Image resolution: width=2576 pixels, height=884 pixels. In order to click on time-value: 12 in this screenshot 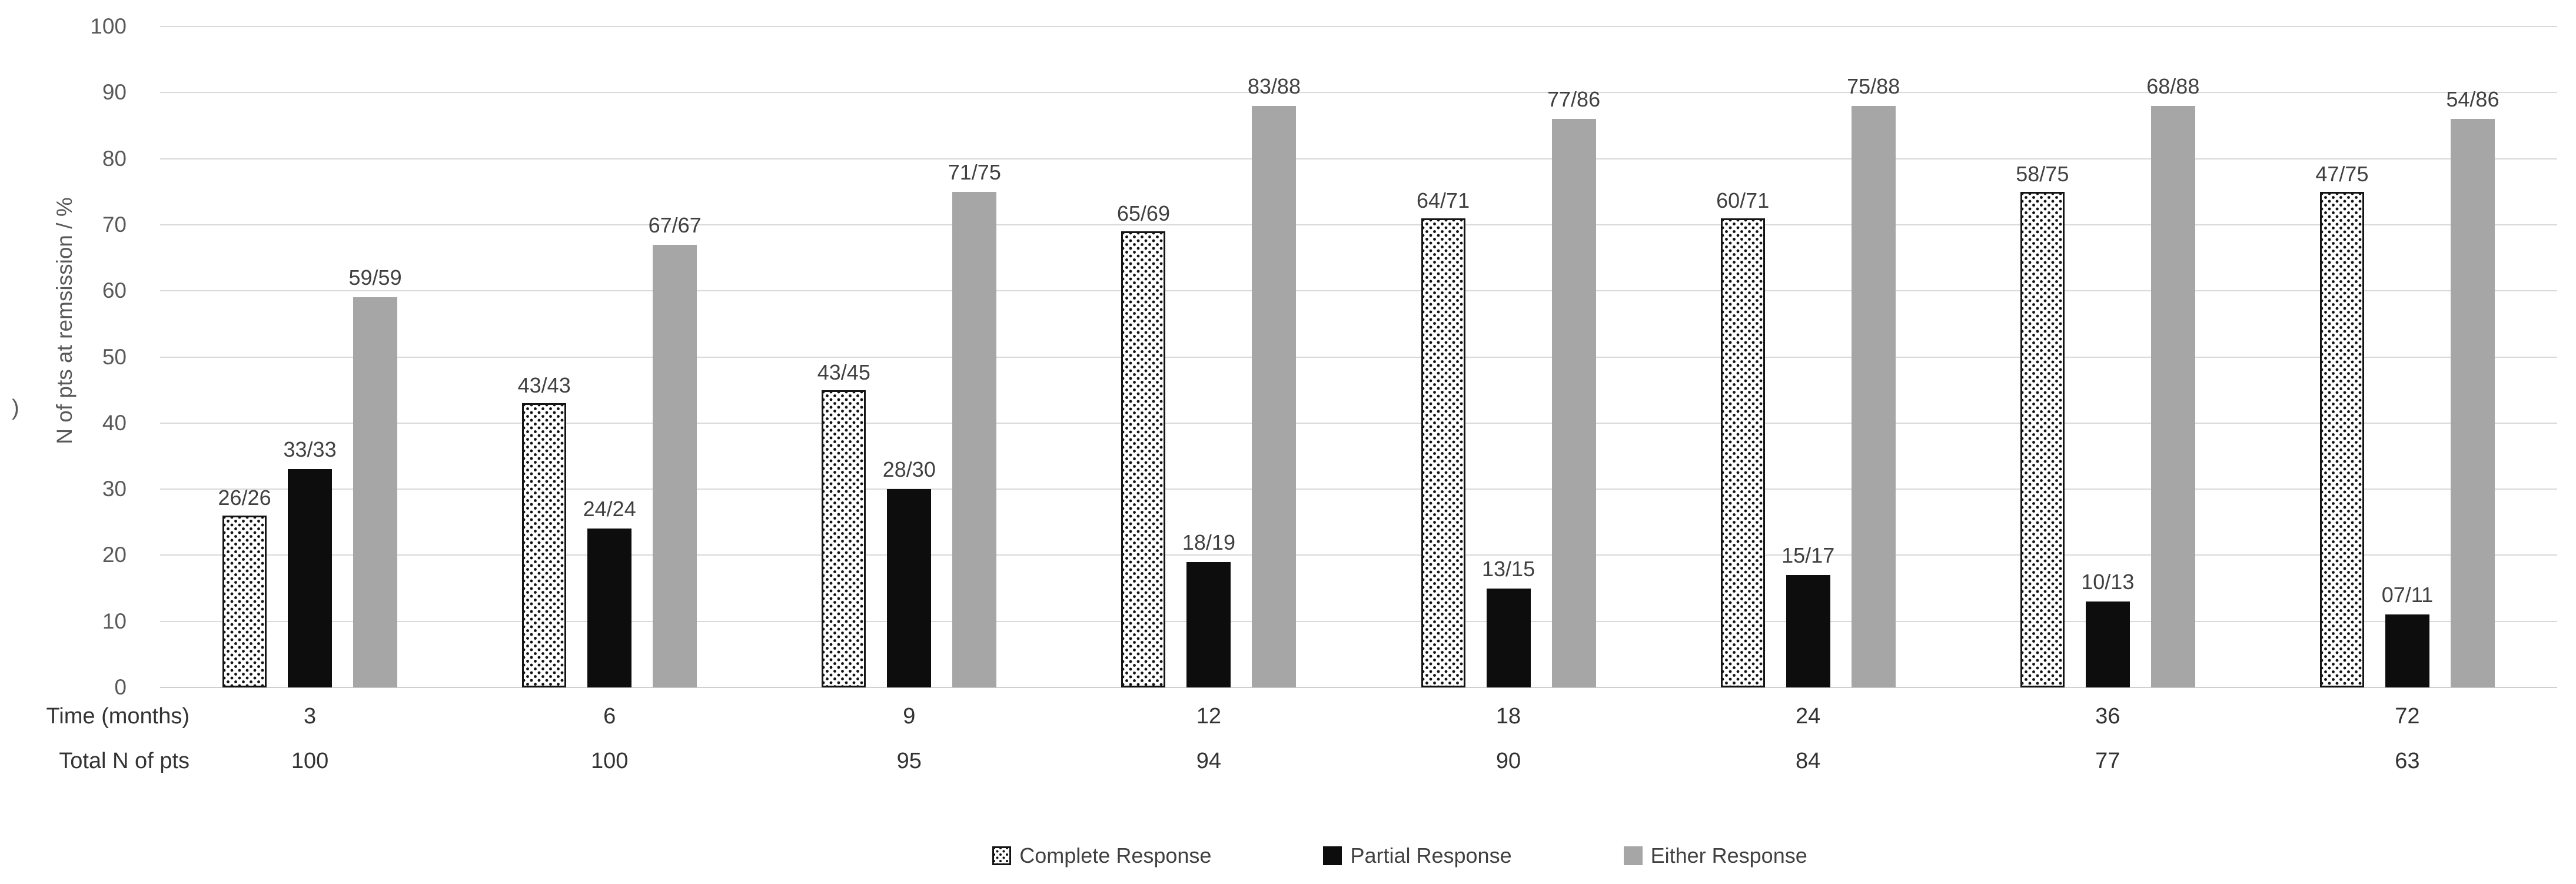, I will do `click(1209, 717)`.